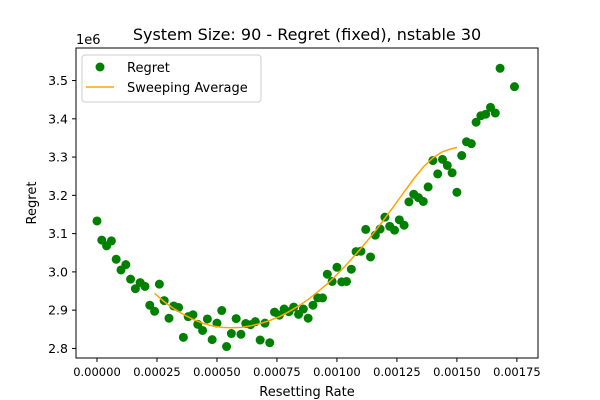  I want to click on x-tick-label-0: 0.00000, so click(97, 372).